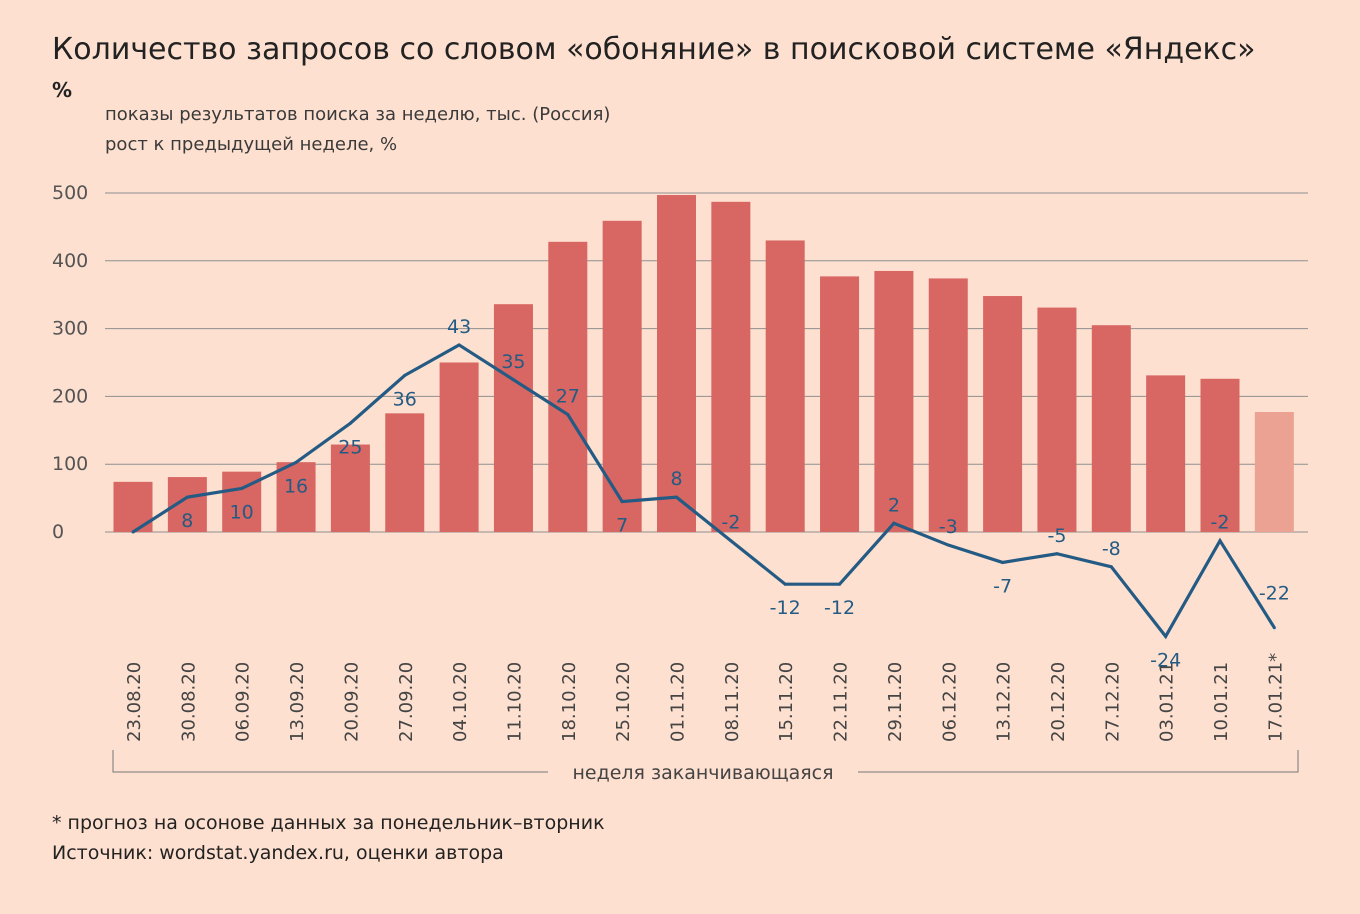  I want to click on x-tick-label: 11.10.20, so click(514, 702).